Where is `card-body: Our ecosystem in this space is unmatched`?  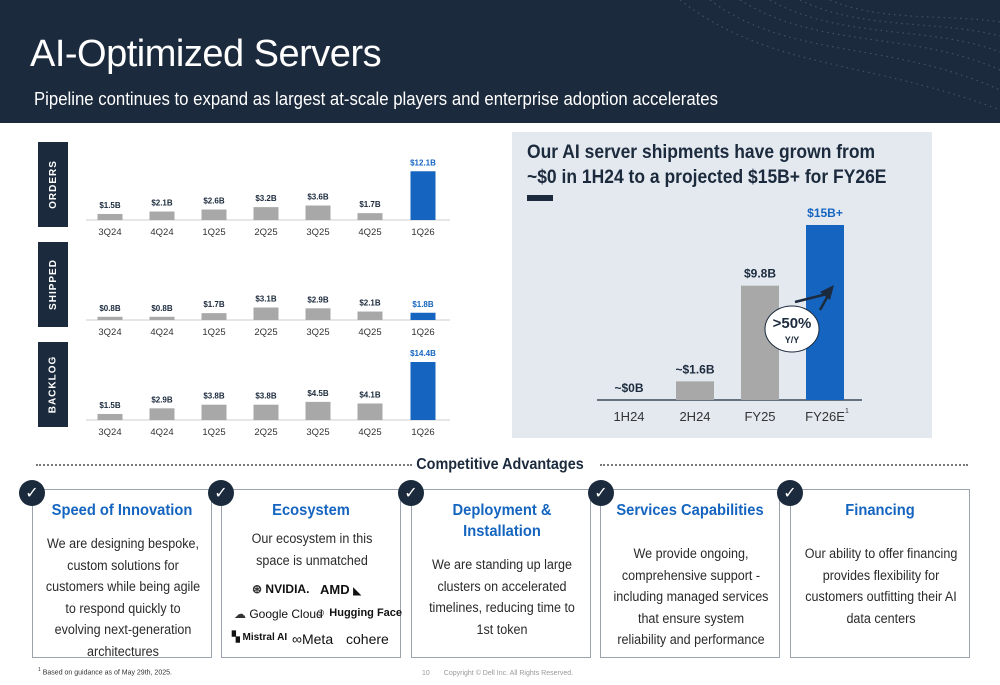 card-body: Our ecosystem in this space is unmatched is located at coordinates (312, 549).